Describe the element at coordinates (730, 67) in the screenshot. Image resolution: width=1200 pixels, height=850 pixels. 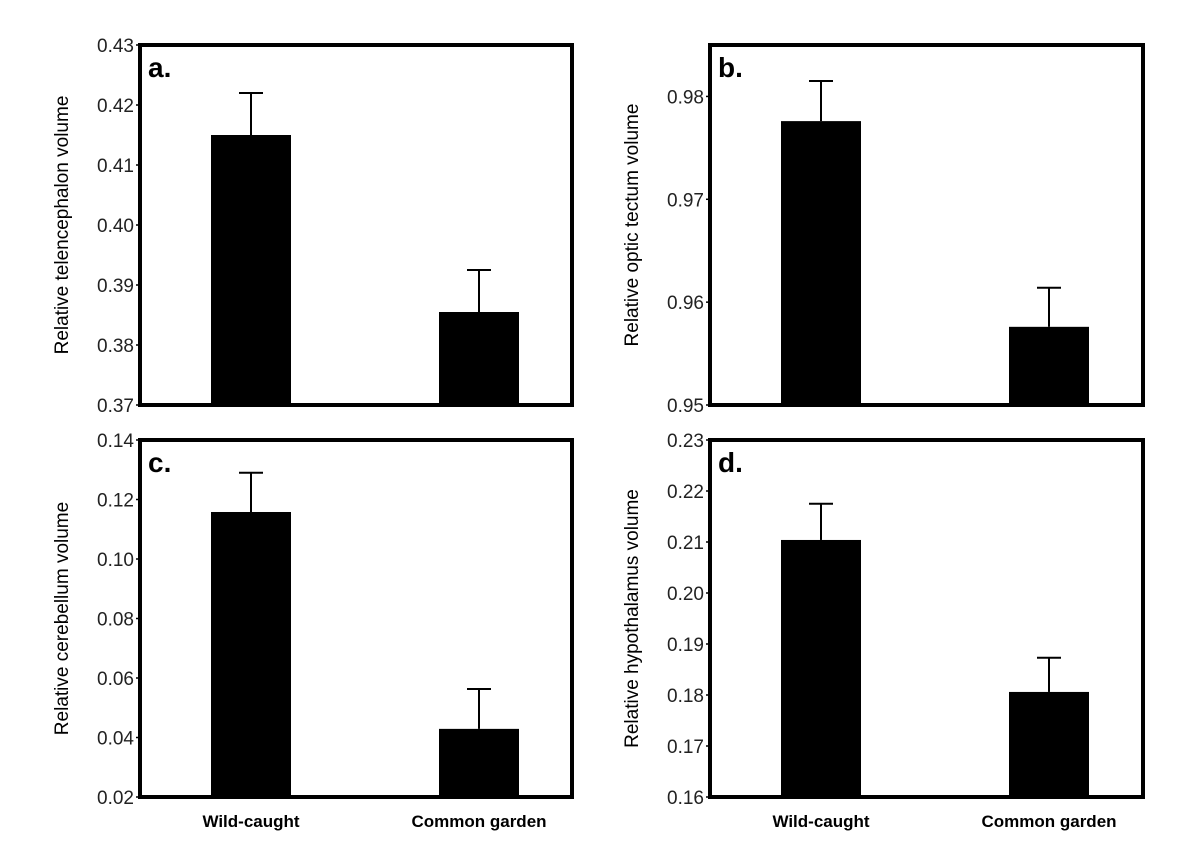
I see `panel-label: b.` at that location.